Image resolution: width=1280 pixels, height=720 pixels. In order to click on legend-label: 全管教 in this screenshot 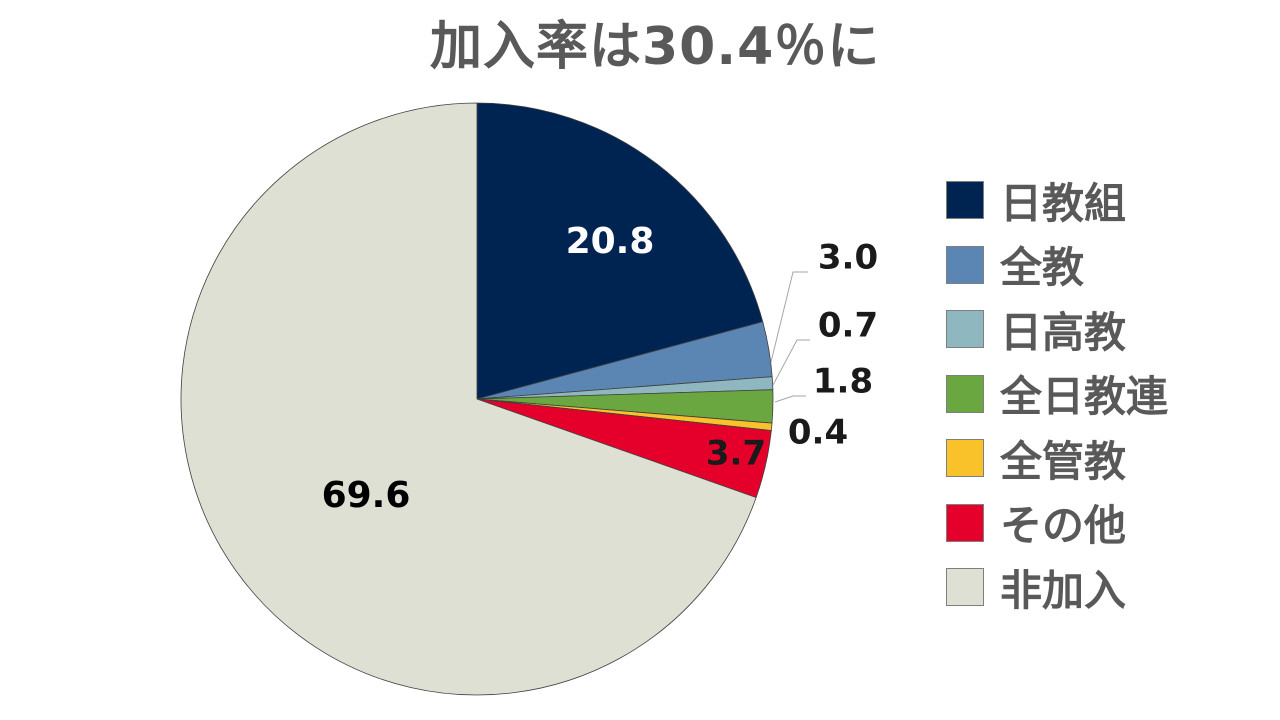, I will do `click(1063, 461)`.